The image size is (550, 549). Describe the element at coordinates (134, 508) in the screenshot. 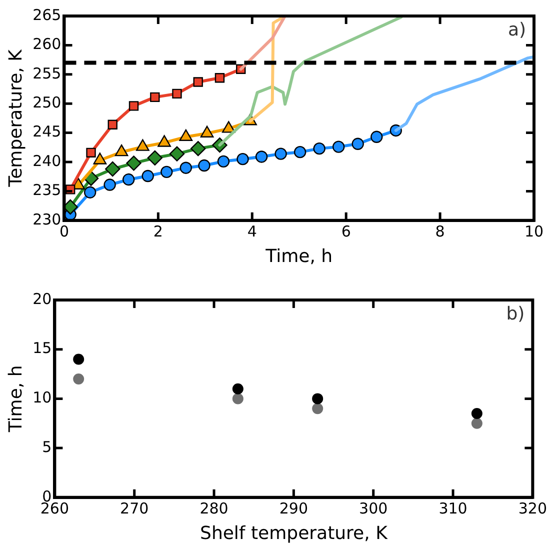

I see `x-tick-label: 270` at that location.